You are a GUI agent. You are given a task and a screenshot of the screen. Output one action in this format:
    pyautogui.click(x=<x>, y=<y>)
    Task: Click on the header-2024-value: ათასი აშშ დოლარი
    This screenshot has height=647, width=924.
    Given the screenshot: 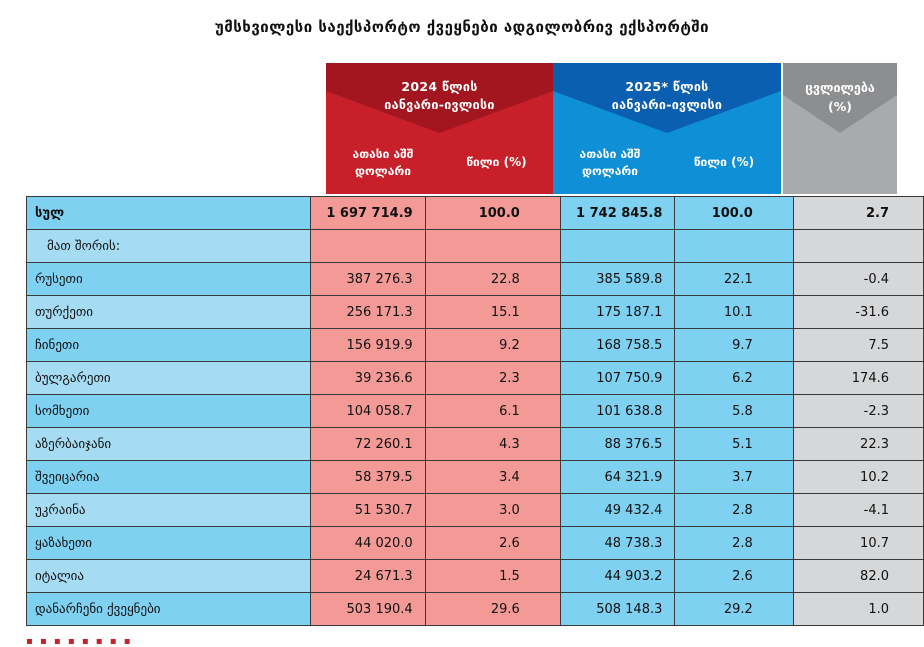 What is the action you would take?
    pyautogui.click(x=383, y=163)
    